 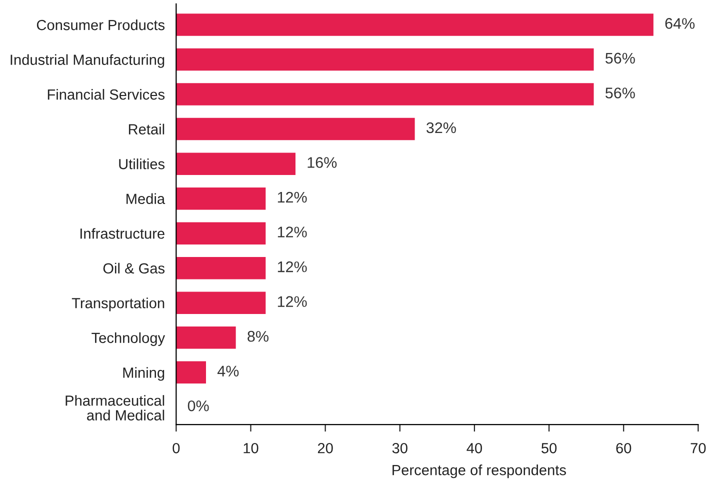 I want to click on y-tick-label: Utilities, so click(x=142, y=164).